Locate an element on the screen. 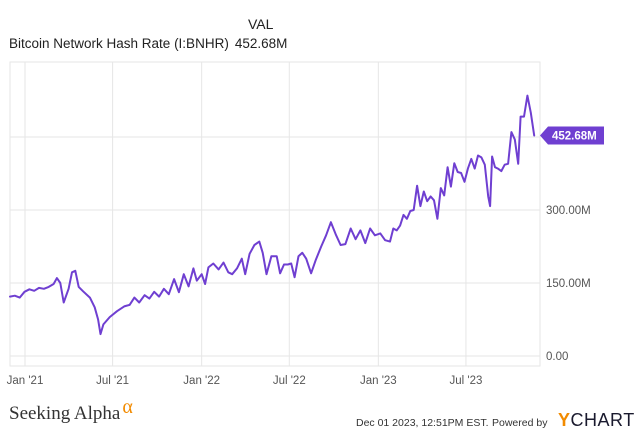 Image resolution: width=635 pixels, height=435 pixels. y-tick-label: 300.00M is located at coordinates (568, 211).